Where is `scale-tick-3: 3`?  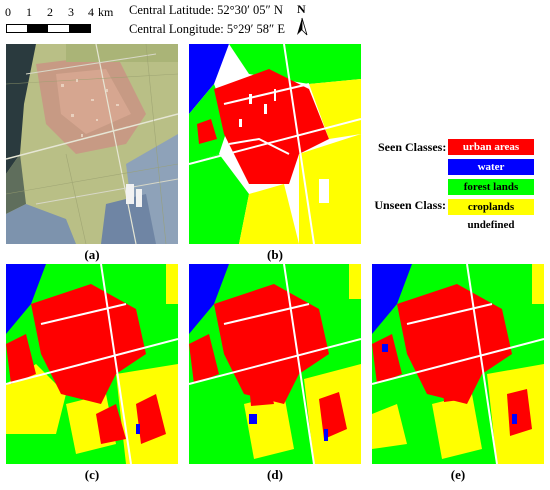 scale-tick-3: 3 is located at coordinates (71, 12).